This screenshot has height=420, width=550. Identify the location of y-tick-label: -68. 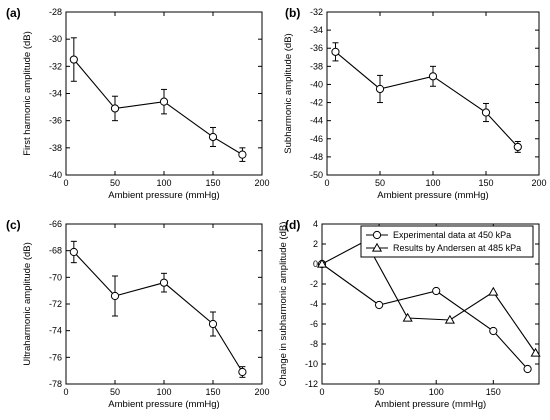
(55, 251).